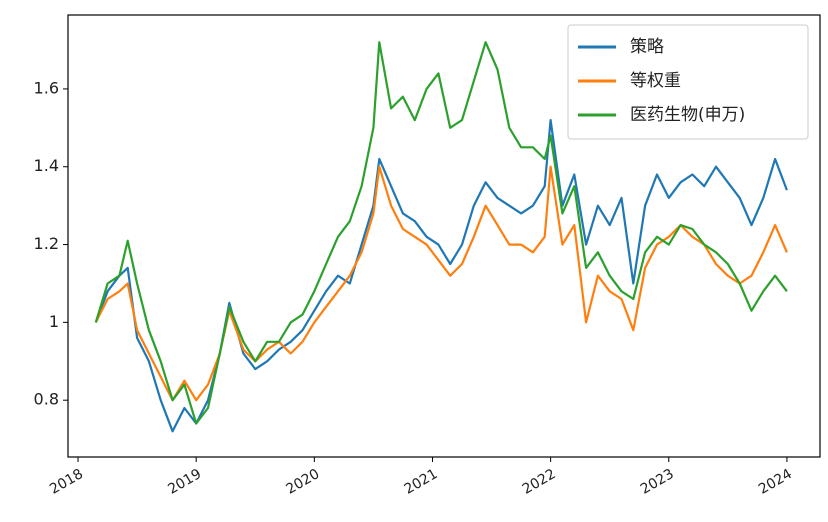 This screenshot has height=522, width=828. I want to click on x-tick-label: 2019, so click(184, 482).